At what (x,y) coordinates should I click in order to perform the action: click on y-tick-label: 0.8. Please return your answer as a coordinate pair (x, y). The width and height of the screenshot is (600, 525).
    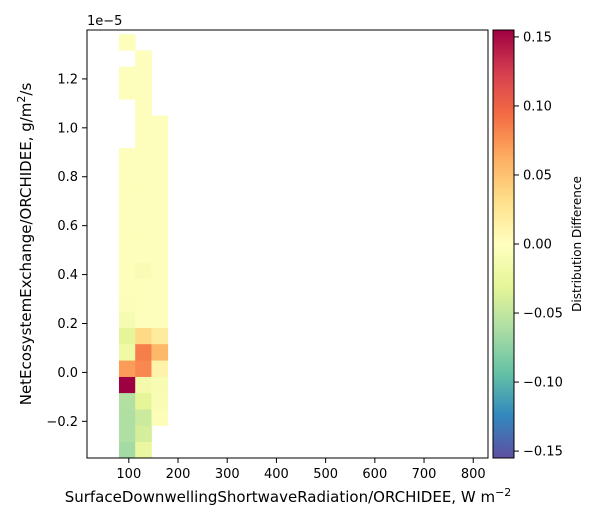
    Looking at the image, I should click on (67, 177).